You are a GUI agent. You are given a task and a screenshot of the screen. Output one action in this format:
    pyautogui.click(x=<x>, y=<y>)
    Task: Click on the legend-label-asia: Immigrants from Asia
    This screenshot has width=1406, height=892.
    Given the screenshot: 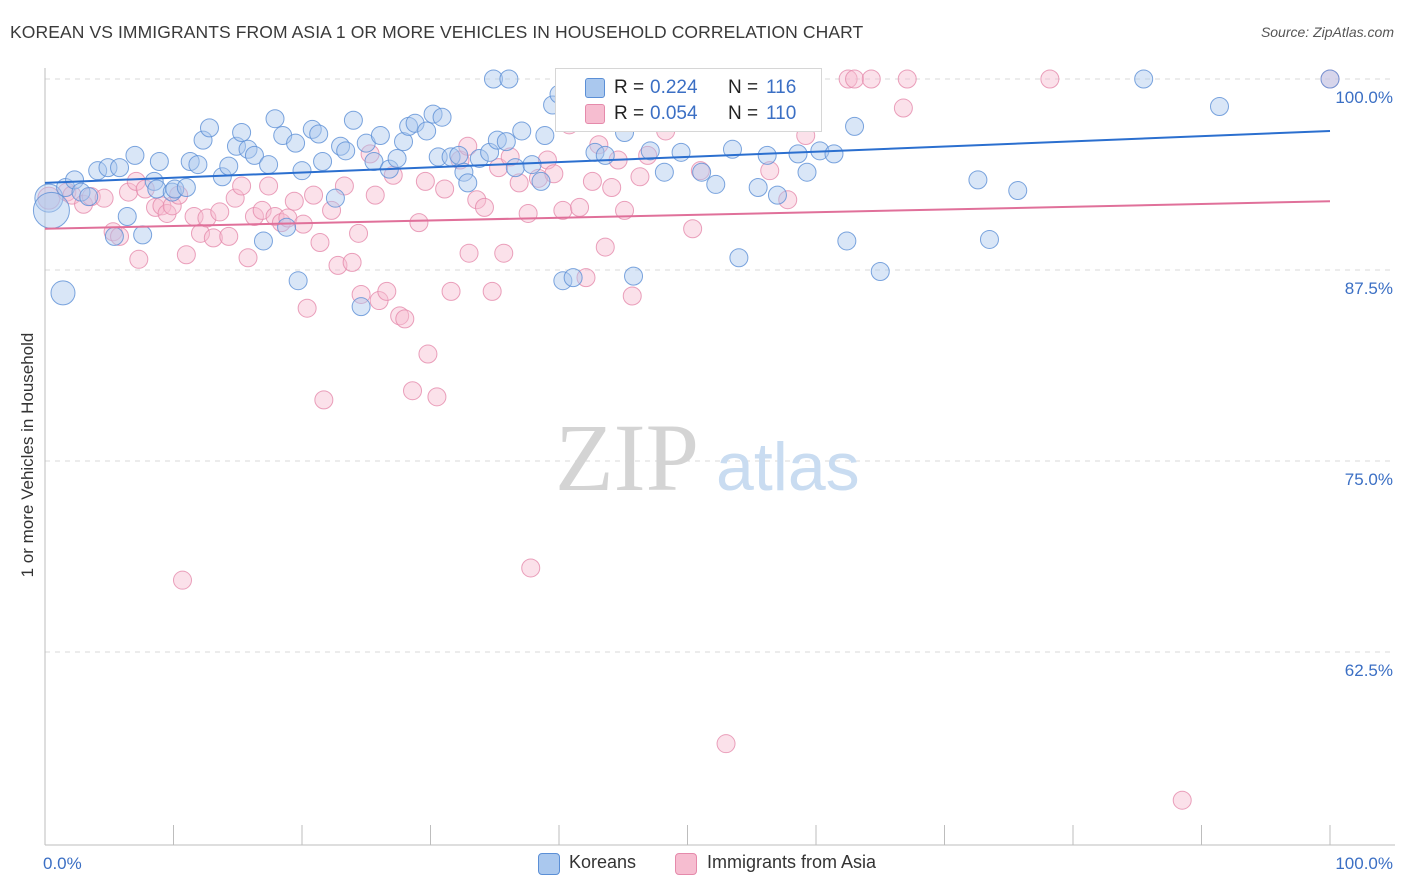 What is the action you would take?
    pyautogui.click(x=792, y=862)
    